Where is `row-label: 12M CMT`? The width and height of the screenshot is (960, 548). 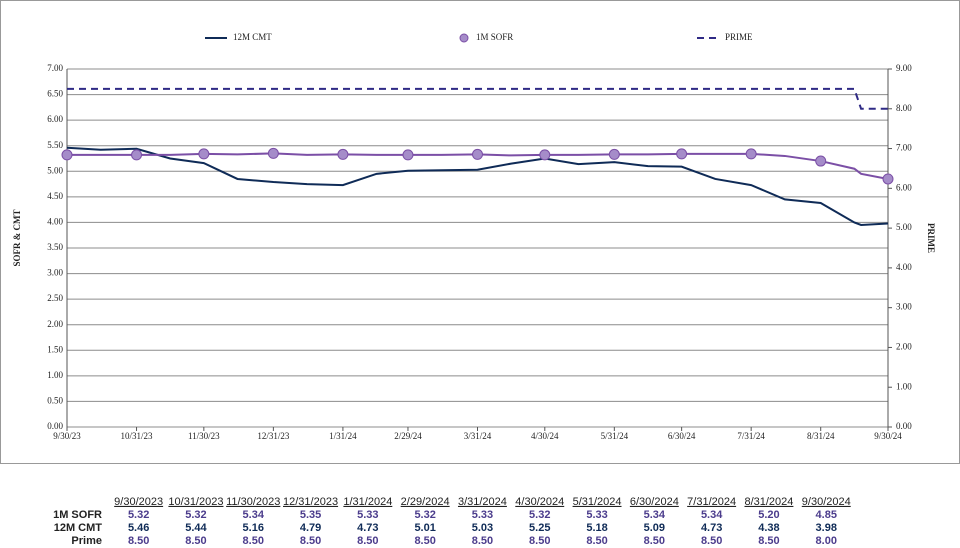
row-label: 12M CMT is located at coordinates (78, 528).